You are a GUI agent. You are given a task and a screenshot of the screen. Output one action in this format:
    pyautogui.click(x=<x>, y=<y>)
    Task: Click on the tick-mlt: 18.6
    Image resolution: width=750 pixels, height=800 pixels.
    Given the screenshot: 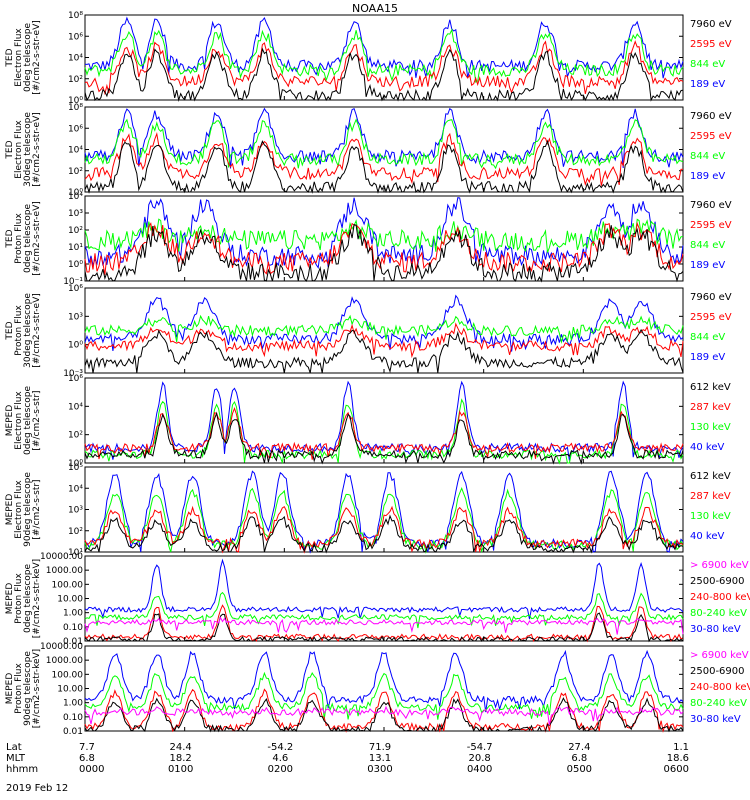 What is the action you would take?
    pyautogui.click(x=678, y=758)
    